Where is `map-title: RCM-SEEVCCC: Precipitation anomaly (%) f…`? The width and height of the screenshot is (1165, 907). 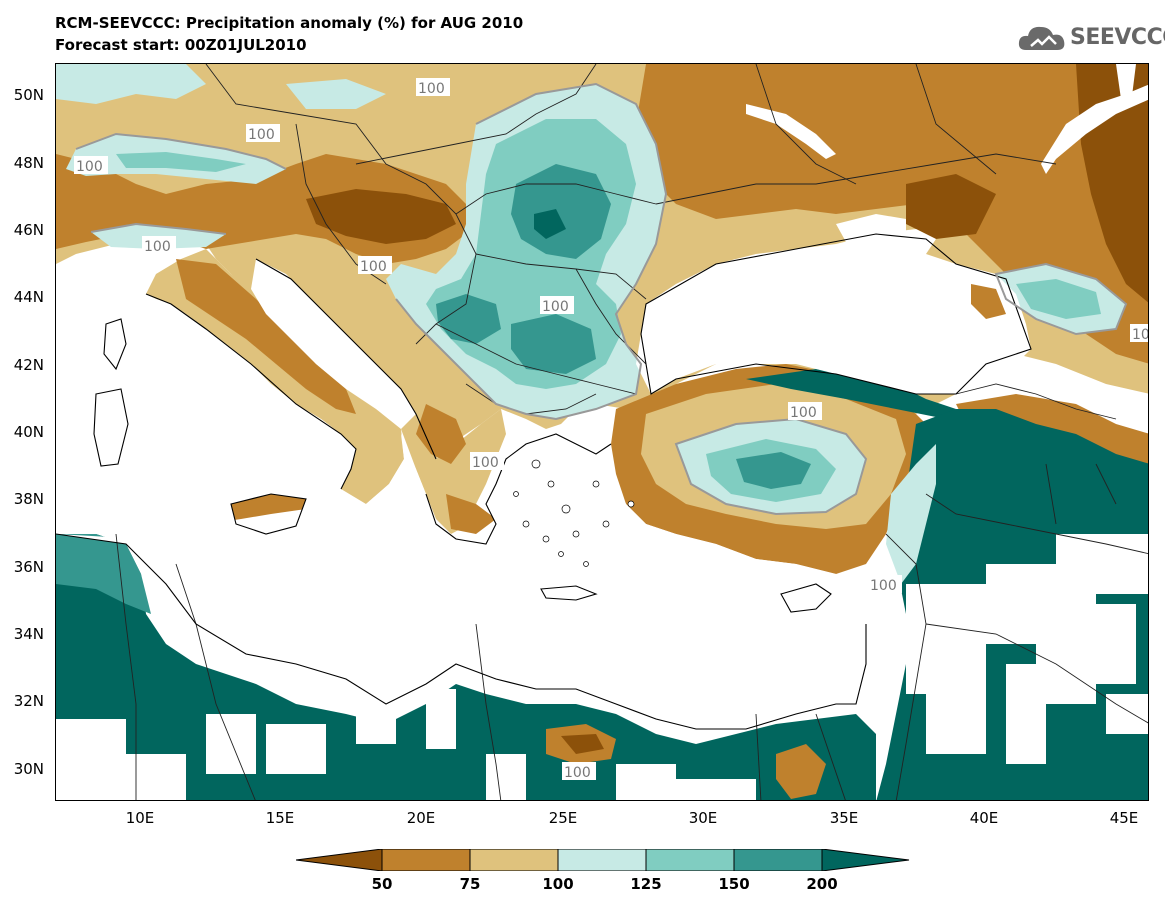 map-title: RCM-SEEVCCC: Precipitation anomaly (%) f… is located at coordinates (289, 23).